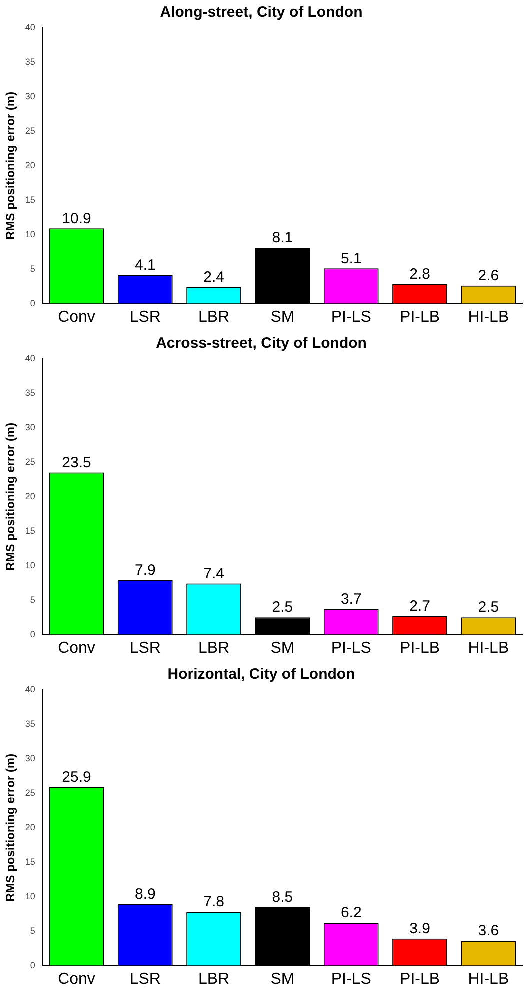 This screenshot has height=995, width=529. What do you see at coordinates (214, 573) in the screenshot?
I see `data-label: 7.4` at bounding box center [214, 573].